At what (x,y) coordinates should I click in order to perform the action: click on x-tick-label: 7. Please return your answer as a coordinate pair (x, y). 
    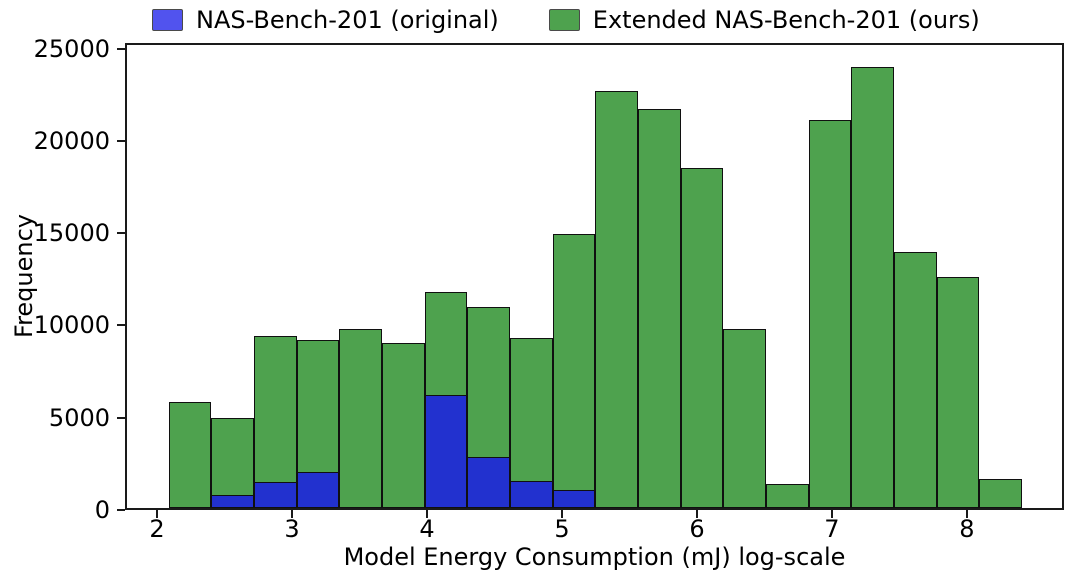
    Looking at the image, I should click on (832, 529).